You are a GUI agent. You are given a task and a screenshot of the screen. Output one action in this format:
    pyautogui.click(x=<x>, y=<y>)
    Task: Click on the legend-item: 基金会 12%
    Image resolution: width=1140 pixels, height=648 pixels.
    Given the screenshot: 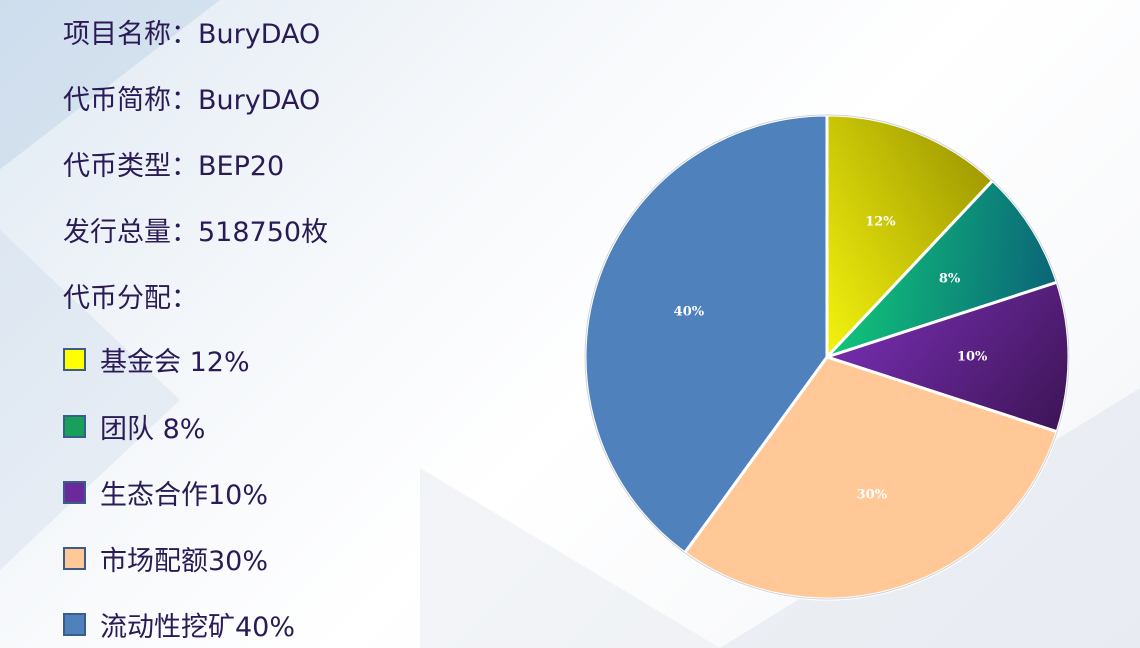 What is the action you would take?
    pyautogui.click(x=156, y=359)
    